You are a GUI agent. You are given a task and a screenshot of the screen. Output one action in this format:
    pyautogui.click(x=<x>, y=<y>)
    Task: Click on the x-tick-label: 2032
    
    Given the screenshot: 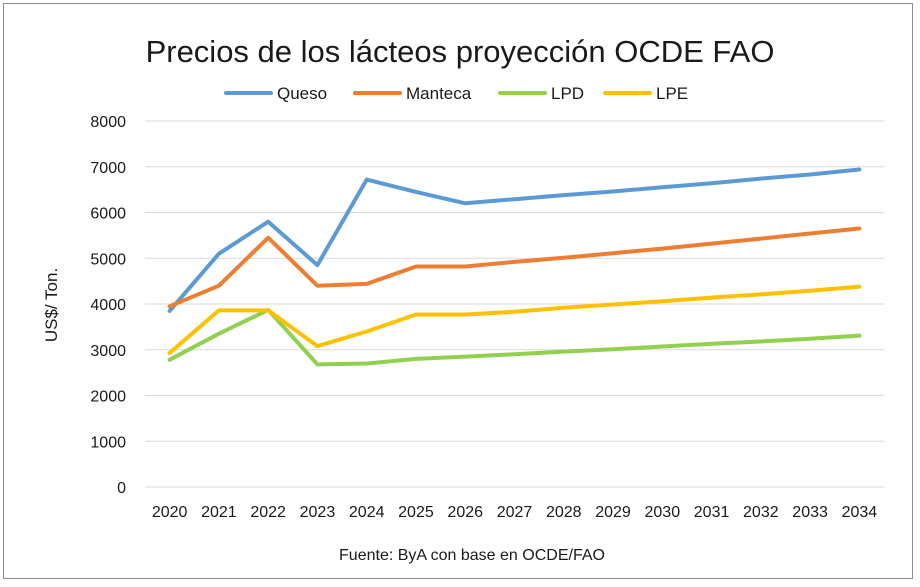 What is the action you would take?
    pyautogui.click(x=761, y=512)
    